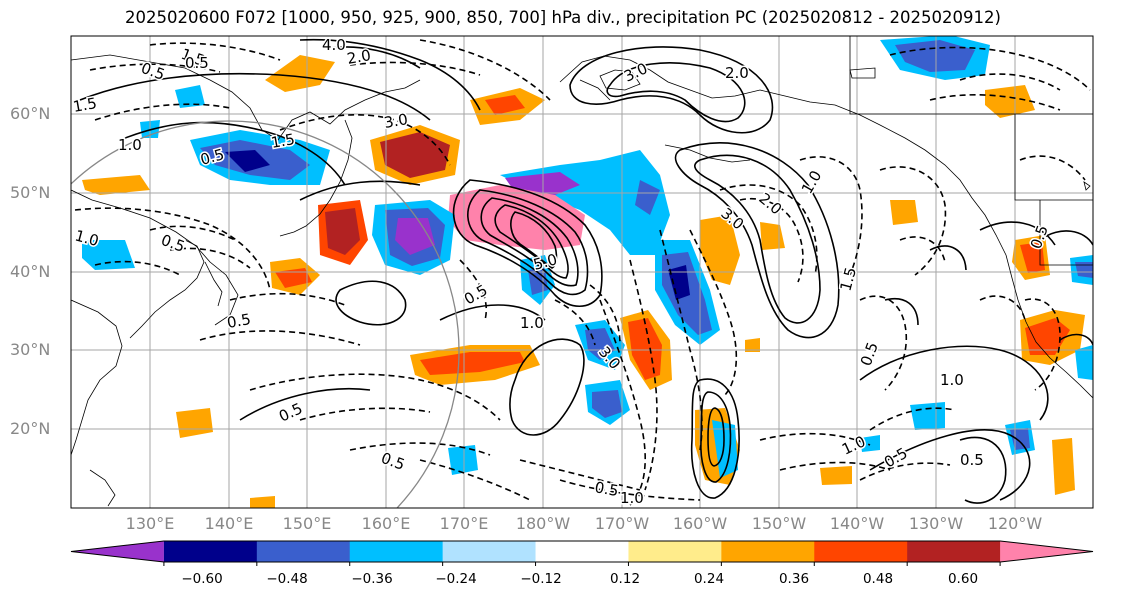 Image resolution: width=1126 pixels, height=601 pixels. I want to click on lat-label: 20°N, so click(30, 428).